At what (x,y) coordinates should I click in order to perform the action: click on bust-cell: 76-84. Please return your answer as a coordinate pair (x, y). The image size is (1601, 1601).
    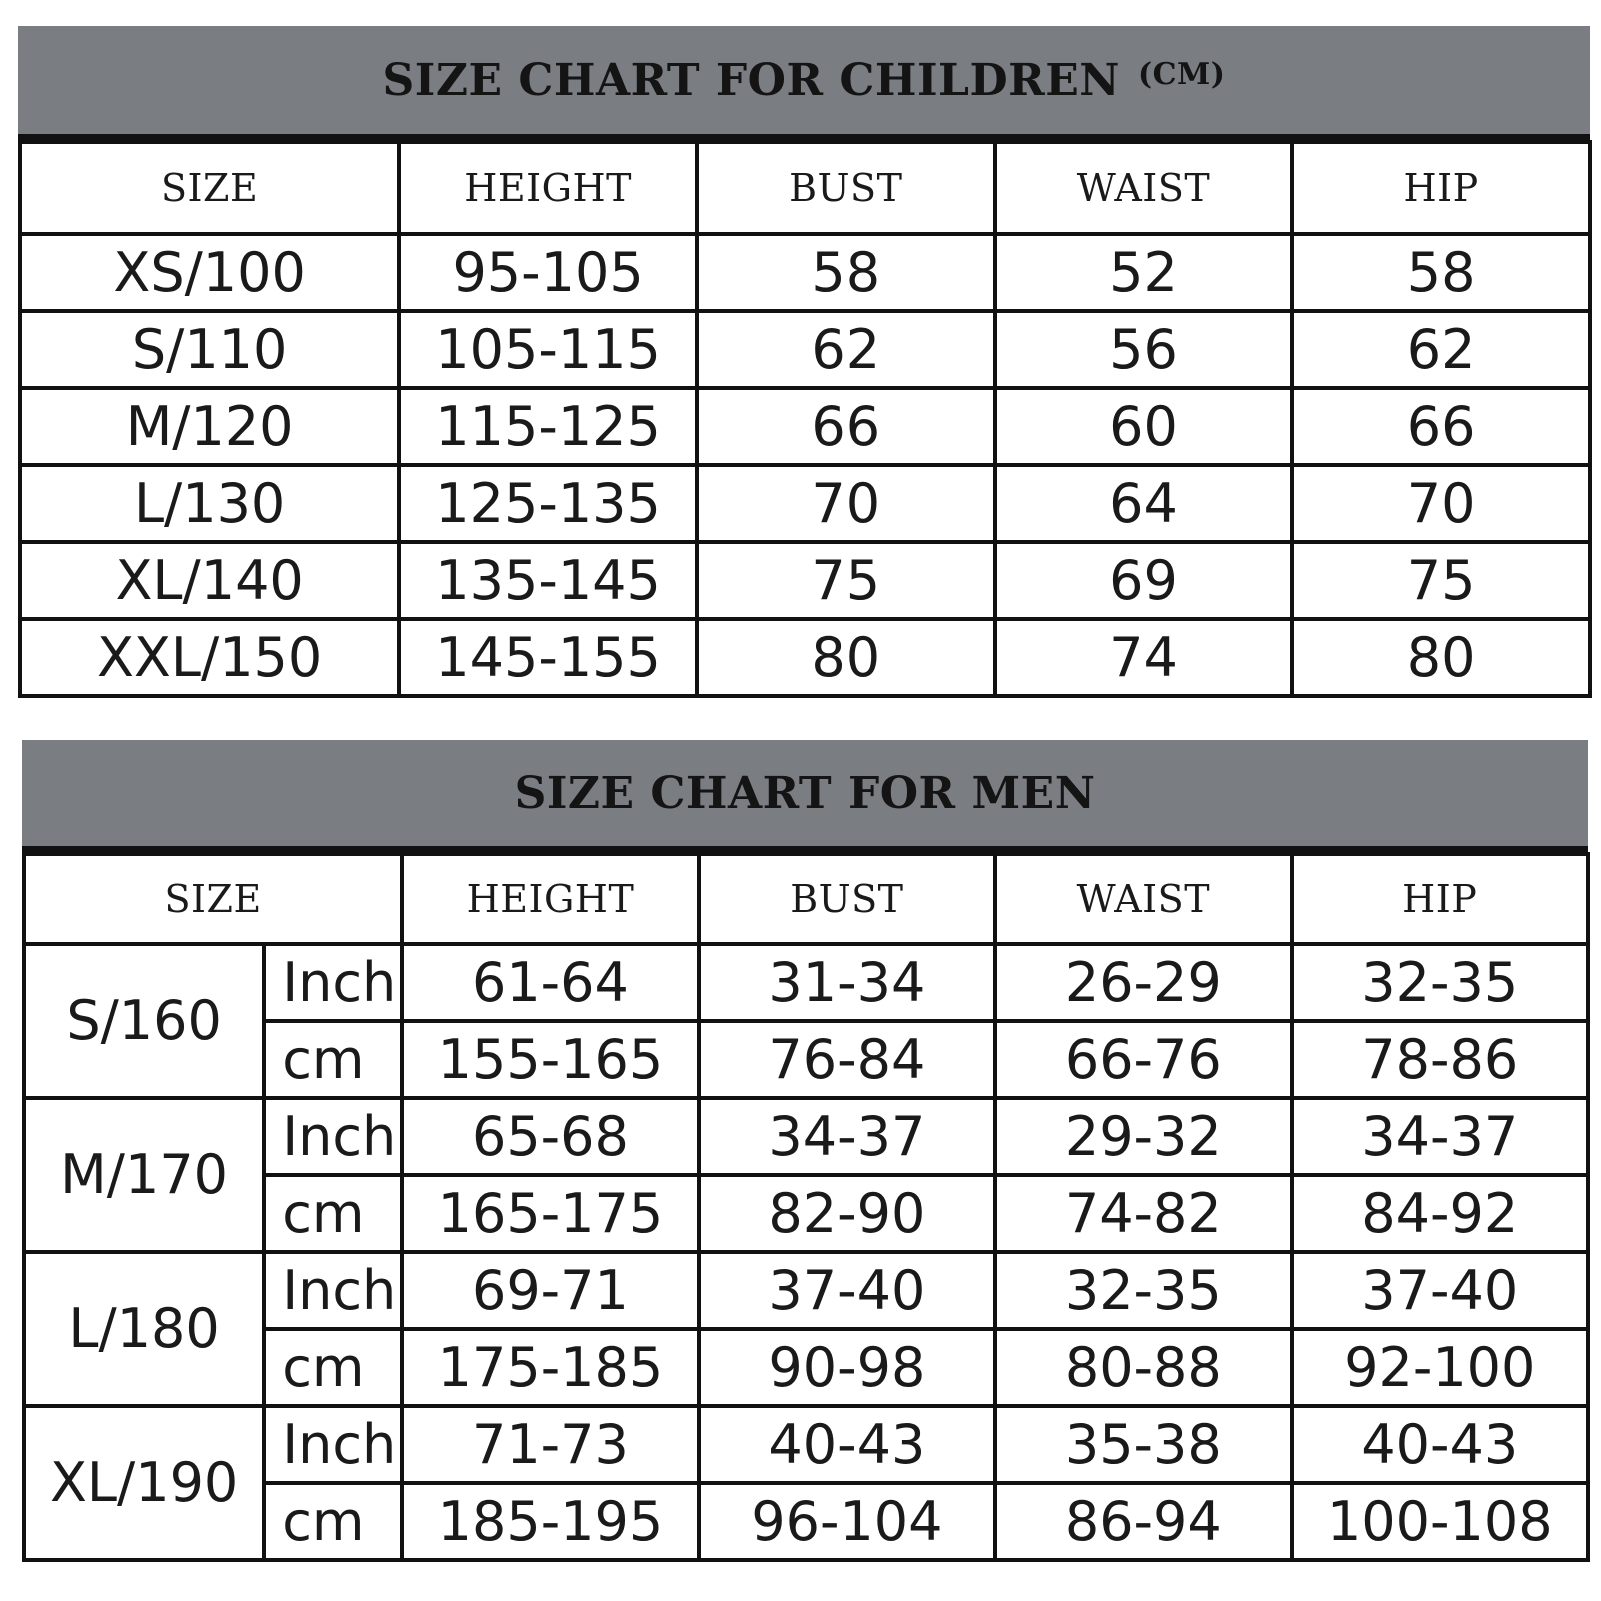
    Looking at the image, I should click on (847, 1059).